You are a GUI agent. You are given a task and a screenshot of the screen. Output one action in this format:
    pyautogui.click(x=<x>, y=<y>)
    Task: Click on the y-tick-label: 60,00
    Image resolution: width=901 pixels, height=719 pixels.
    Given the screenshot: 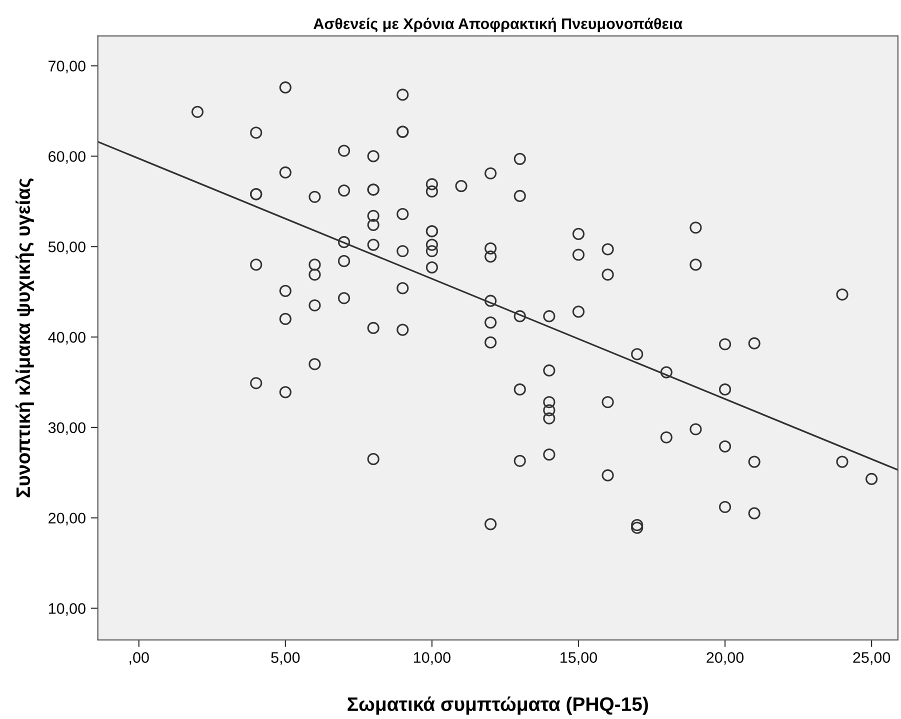 What is the action you would take?
    pyautogui.click(x=67, y=157)
    